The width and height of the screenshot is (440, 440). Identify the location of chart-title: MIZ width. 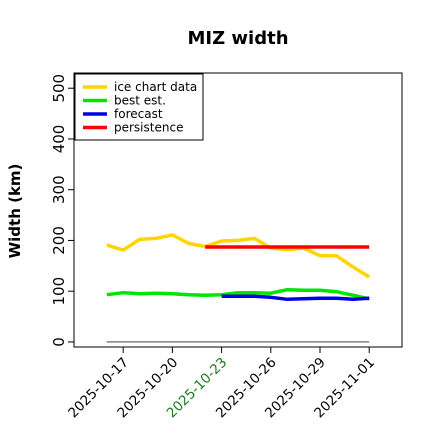
(237, 38).